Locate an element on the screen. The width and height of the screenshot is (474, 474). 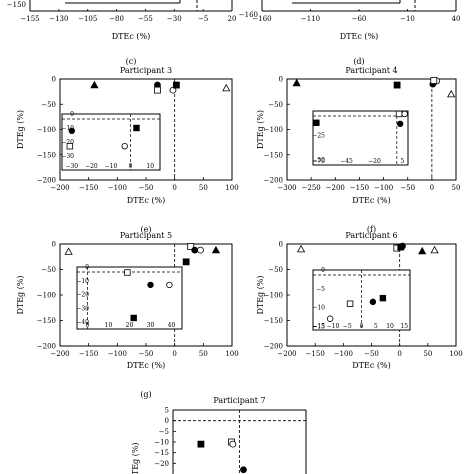
x-tick-label: −155 is located at coordinates (29, 19).